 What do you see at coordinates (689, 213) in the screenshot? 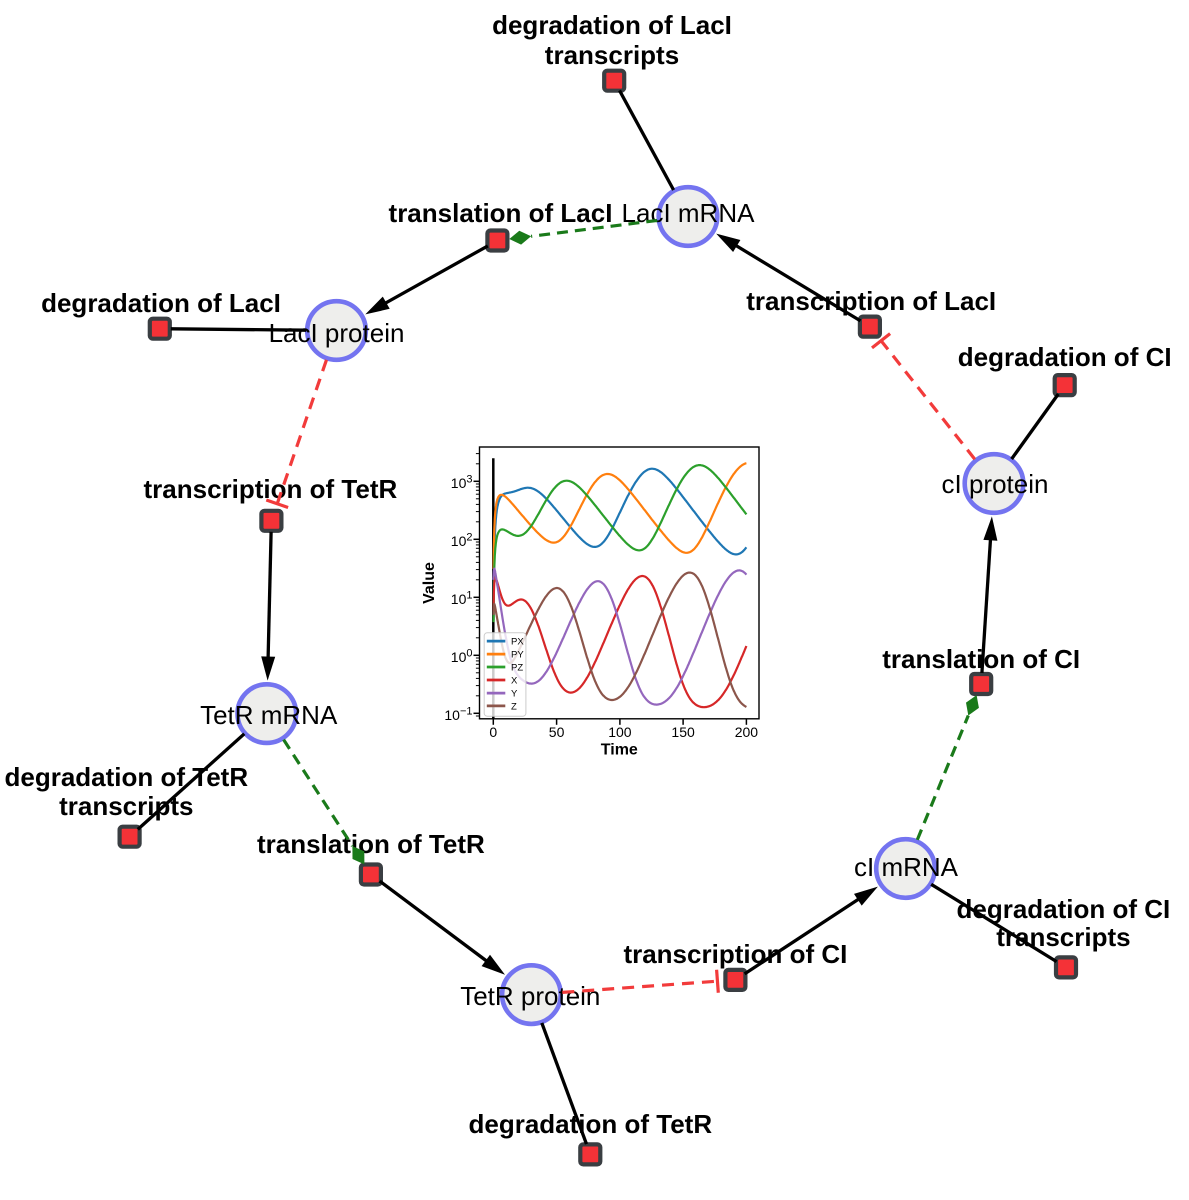
I see `svg-text: LacI mRNA` at bounding box center [689, 213].